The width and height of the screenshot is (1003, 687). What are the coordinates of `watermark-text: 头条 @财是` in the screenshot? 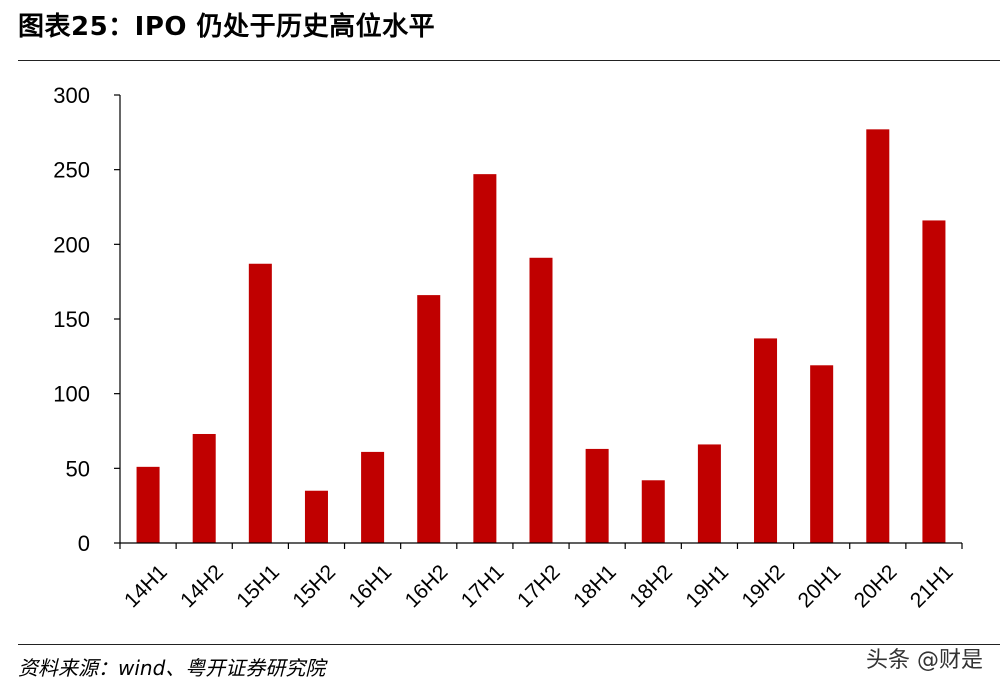 It's located at (924, 660).